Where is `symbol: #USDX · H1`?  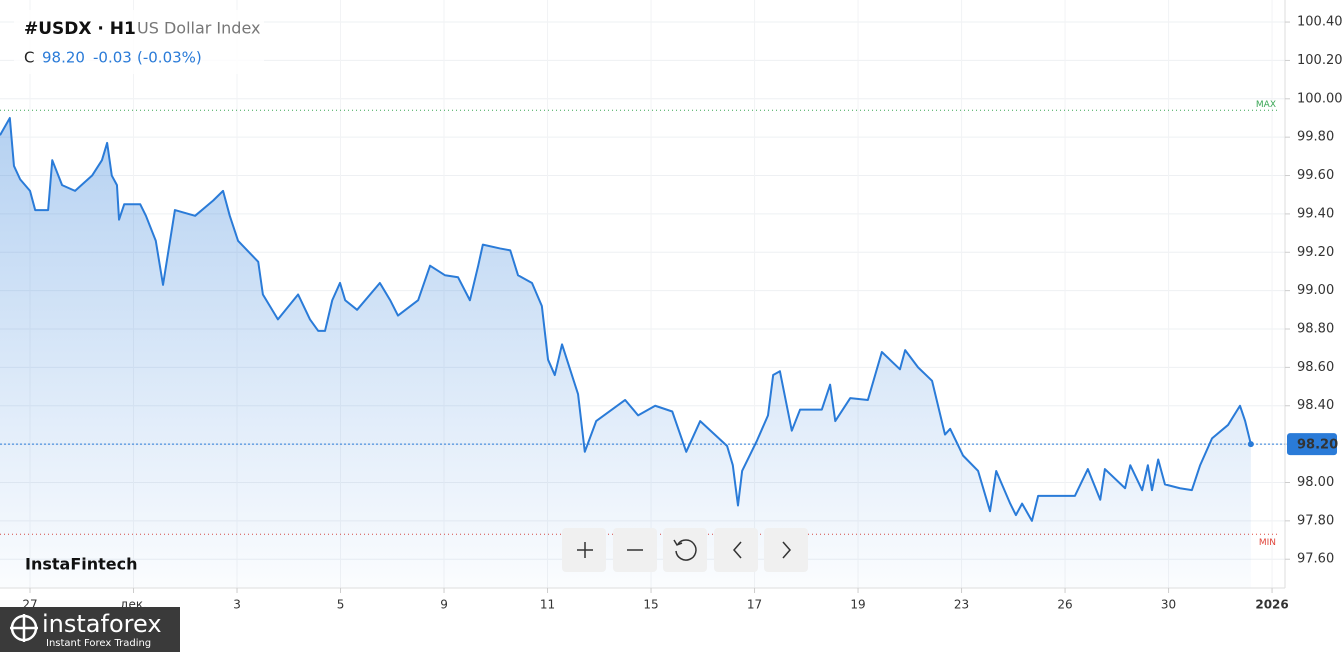 symbol: #USDX · H1 is located at coordinates (80, 29).